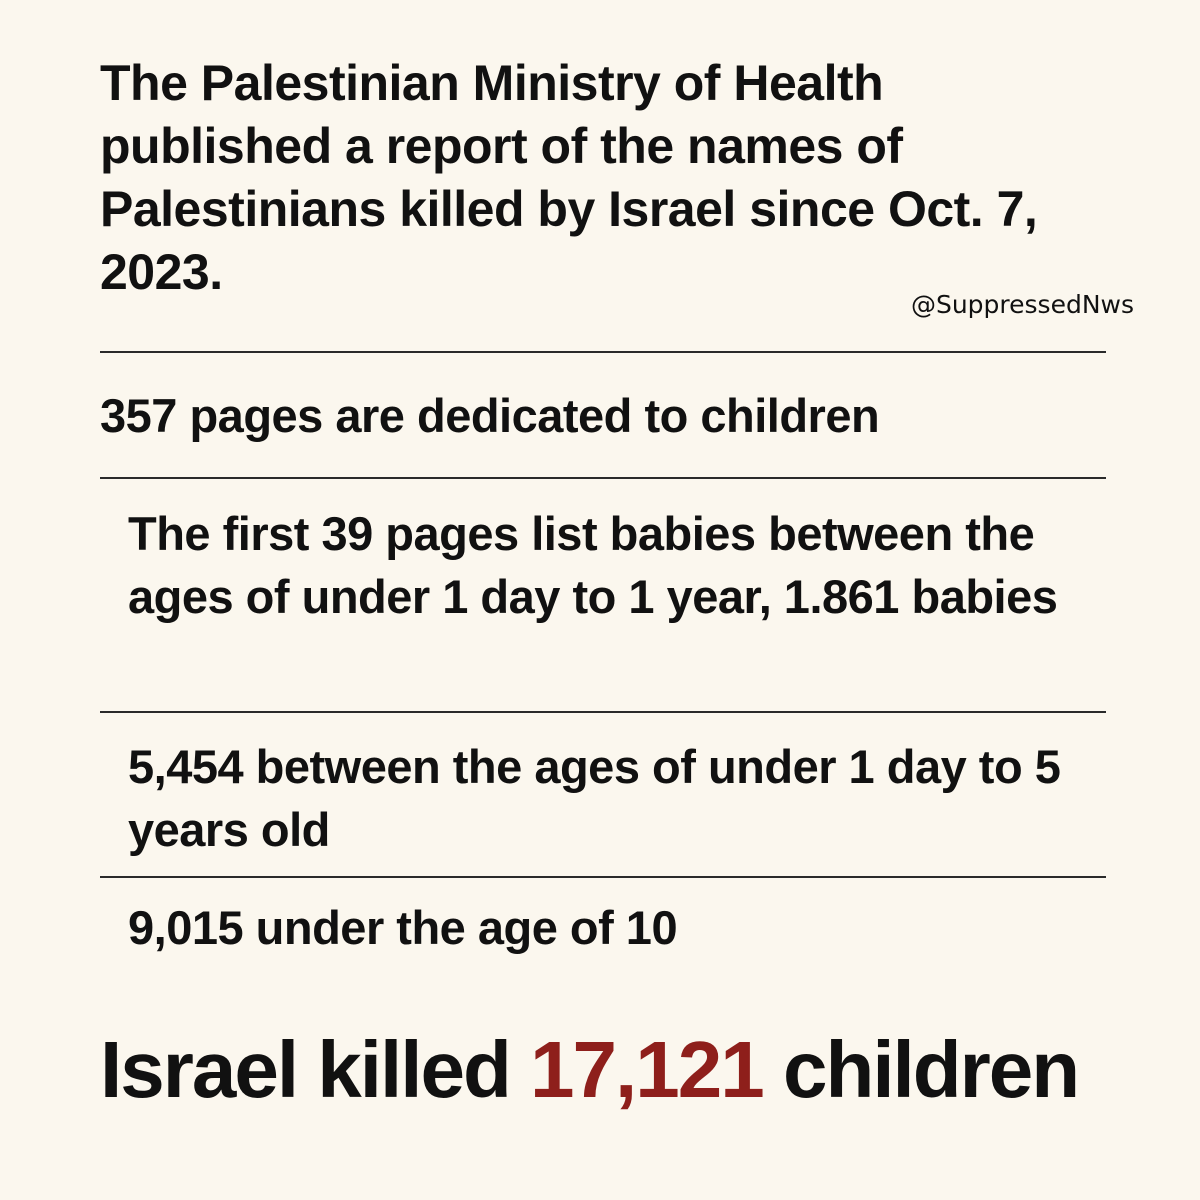  I want to click on conclusion: Israel killed 17,121 children, so click(590, 1070).